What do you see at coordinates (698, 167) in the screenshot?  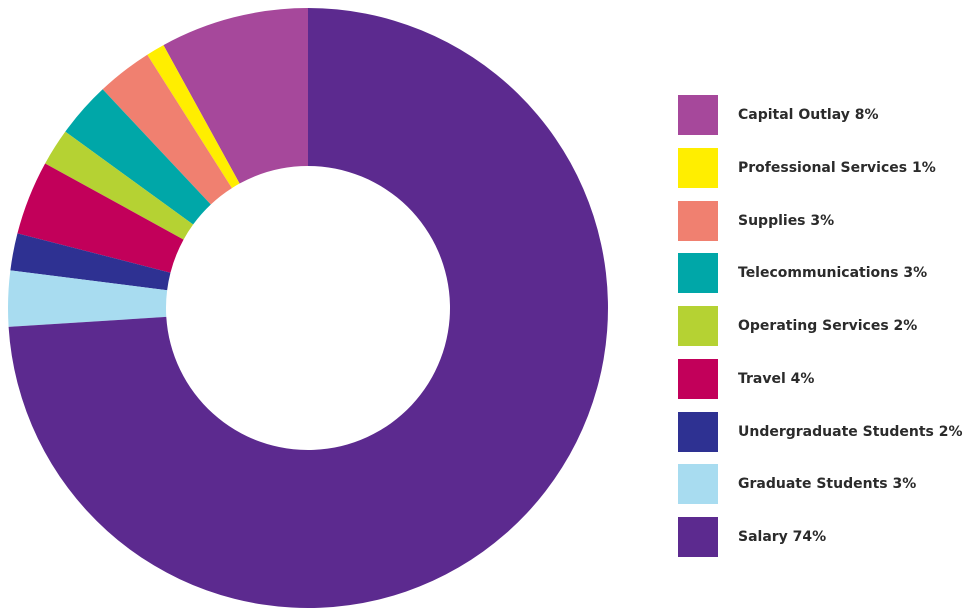 I see `legend-swatch-professional-services` at bounding box center [698, 167].